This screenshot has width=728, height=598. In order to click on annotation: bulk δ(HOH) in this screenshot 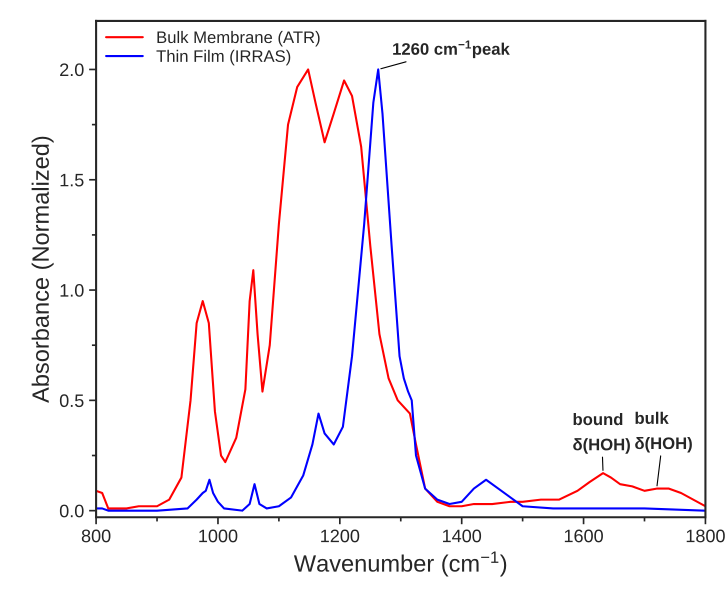, I will do `click(663, 432)`.